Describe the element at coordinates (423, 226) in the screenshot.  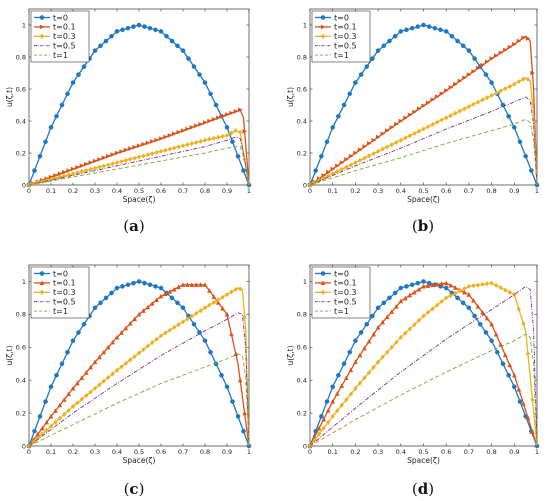
I see `panel-caption: (b)` at that location.